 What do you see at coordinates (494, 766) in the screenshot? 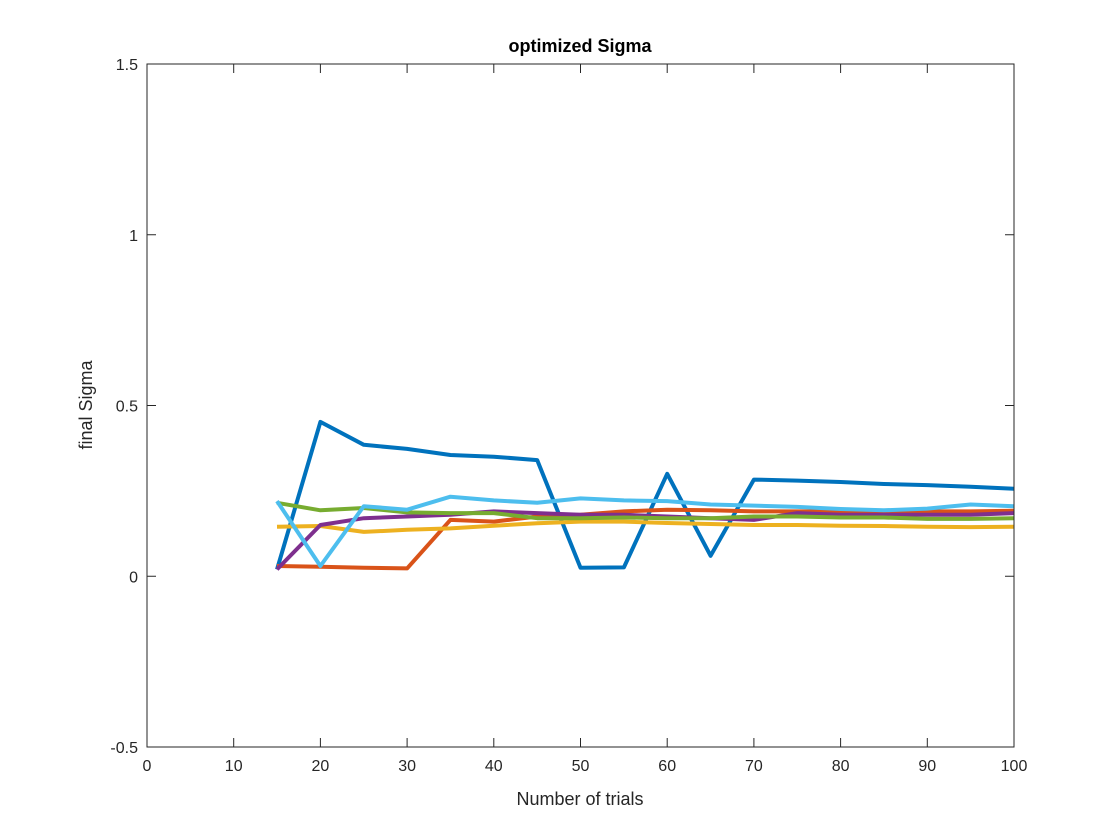
I see `x-tick-label: 40` at bounding box center [494, 766].